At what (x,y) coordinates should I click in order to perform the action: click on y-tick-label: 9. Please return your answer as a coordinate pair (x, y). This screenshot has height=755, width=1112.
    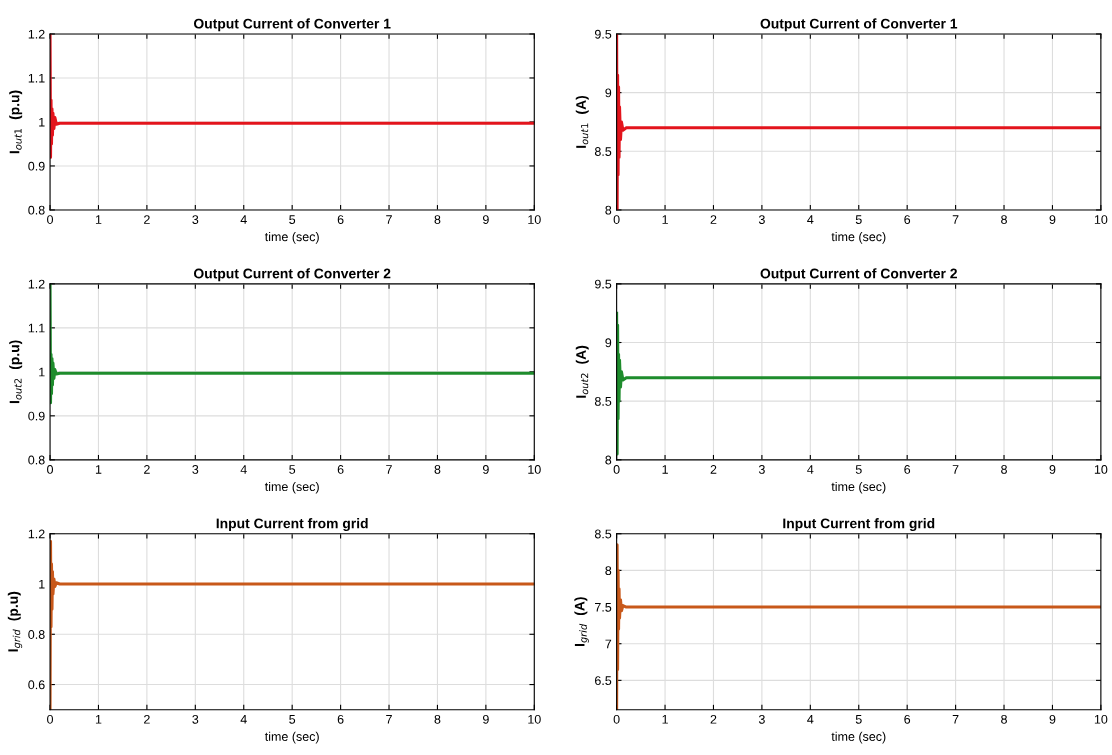
    Looking at the image, I should click on (608, 93).